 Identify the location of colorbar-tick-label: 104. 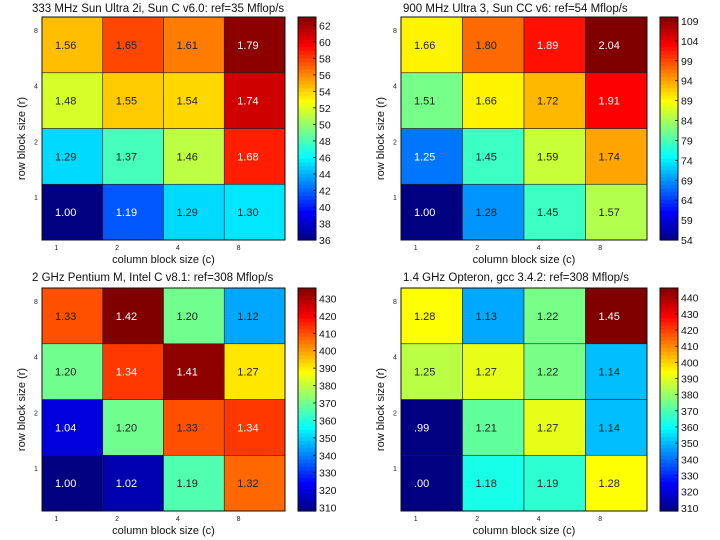
(690, 42).